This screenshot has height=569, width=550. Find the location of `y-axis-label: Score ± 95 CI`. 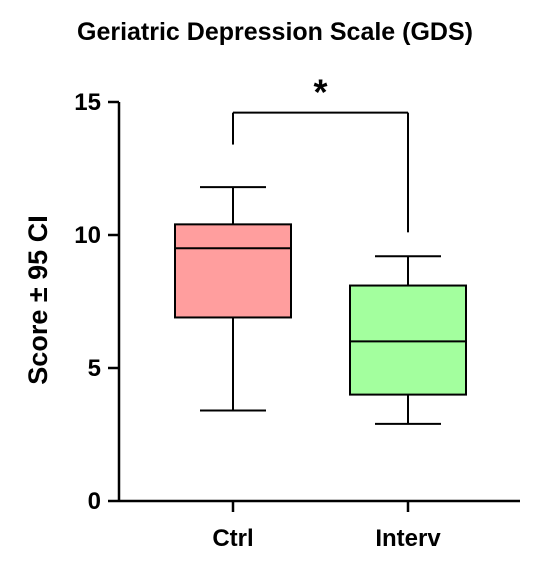

y-axis-label: Score ± 95 CI is located at coordinates (38, 299).